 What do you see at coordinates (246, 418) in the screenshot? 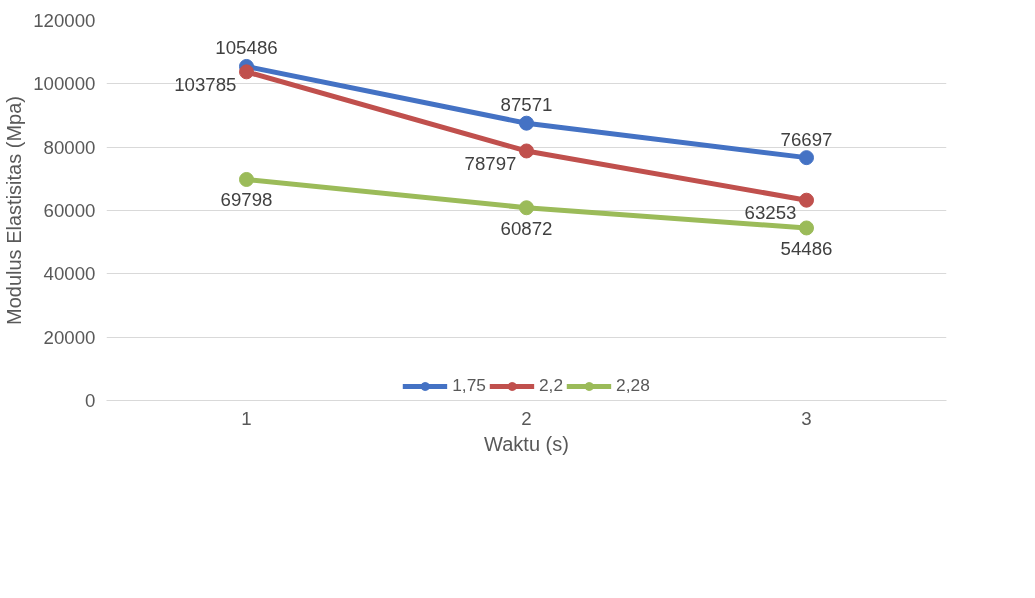
I see `x-tick-label: 1` at bounding box center [246, 418].